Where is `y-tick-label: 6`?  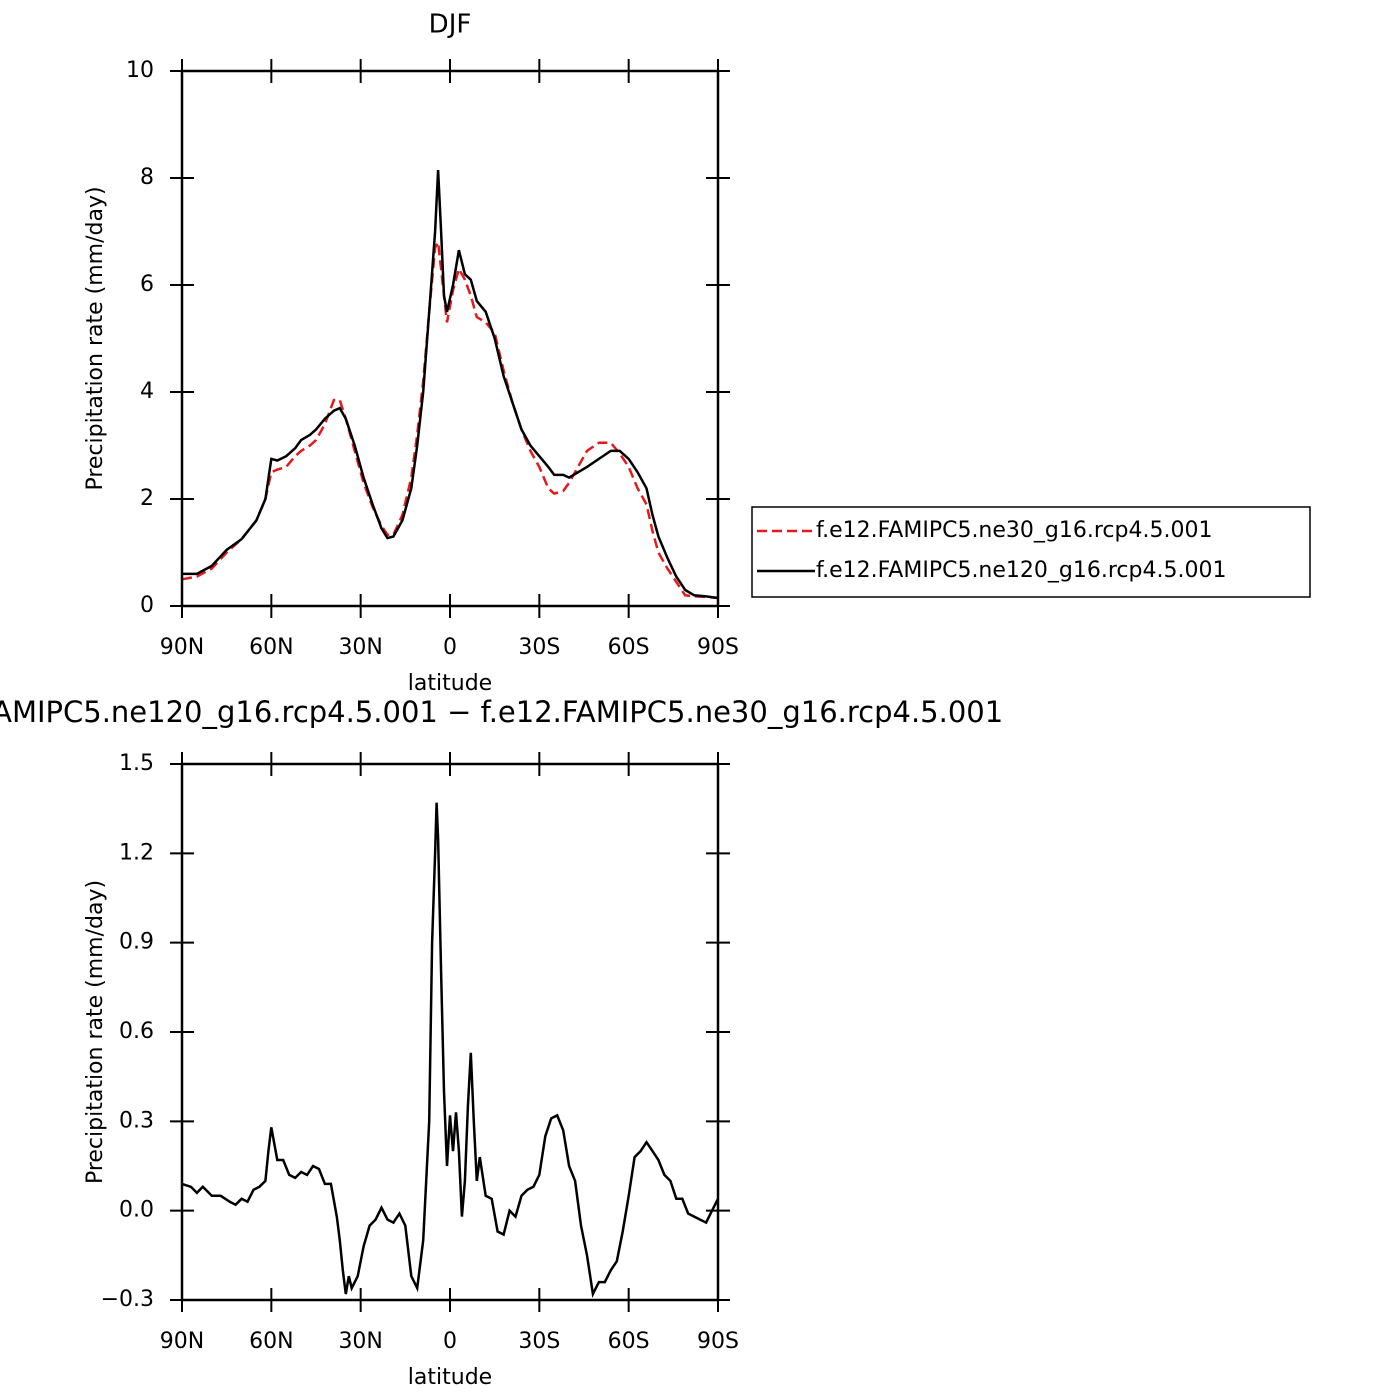
y-tick-label: 6 is located at coordinates (147, 284).